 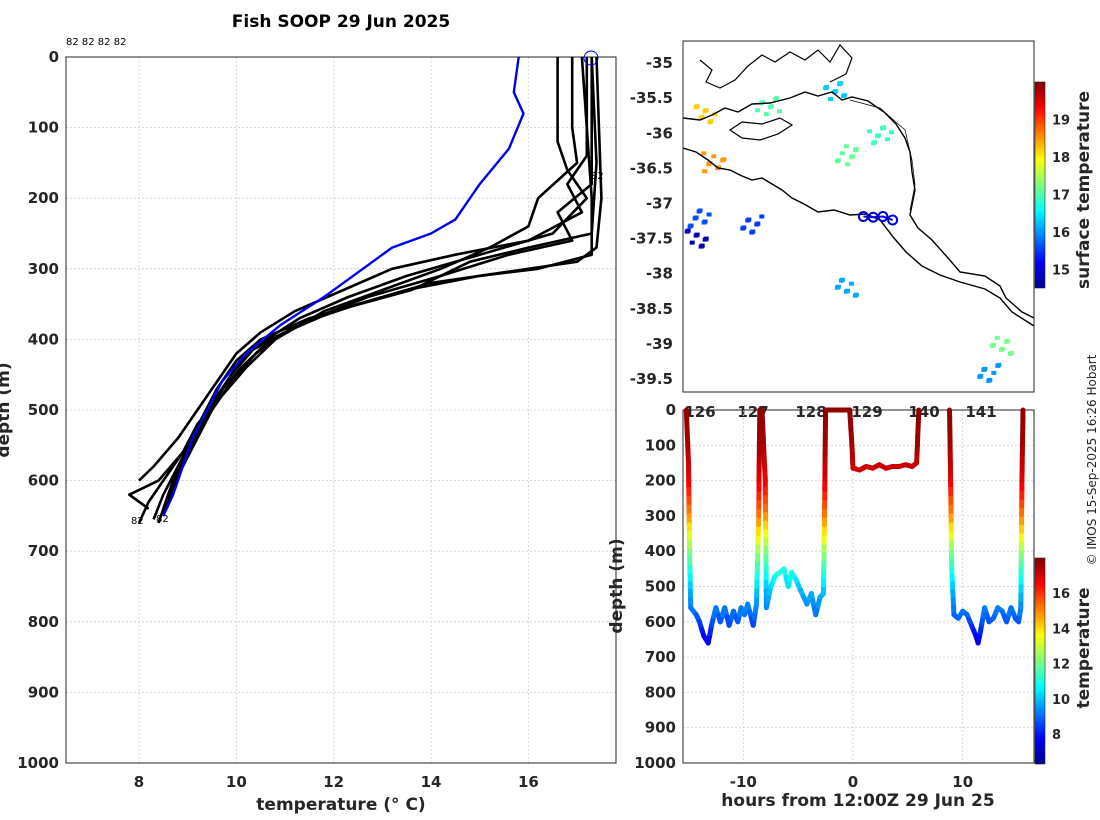 What do you see at coordinates (659, 133) in the screenshot?
I see `lat-tick-label: -36` at bounding box center [659, 133].